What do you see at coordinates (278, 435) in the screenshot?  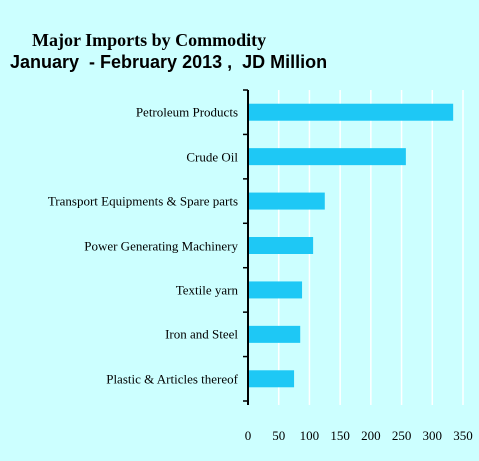 I see `x-tick-label: 50` at bounding box center [278, 435].